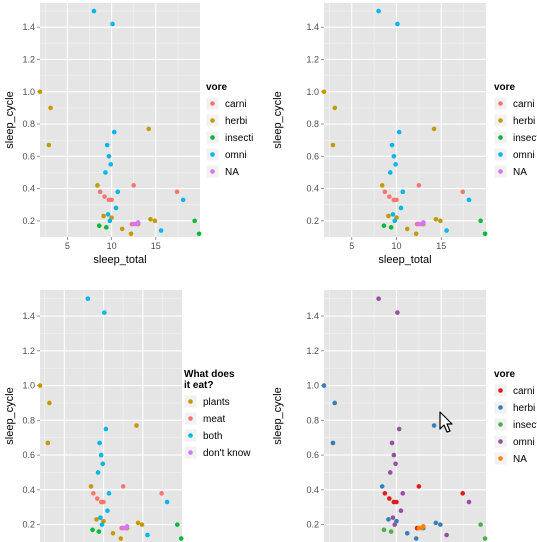 This screenshot has height=542, width=537. I want to click on y-axis-title: sleep_cycle, so click(278, 119).